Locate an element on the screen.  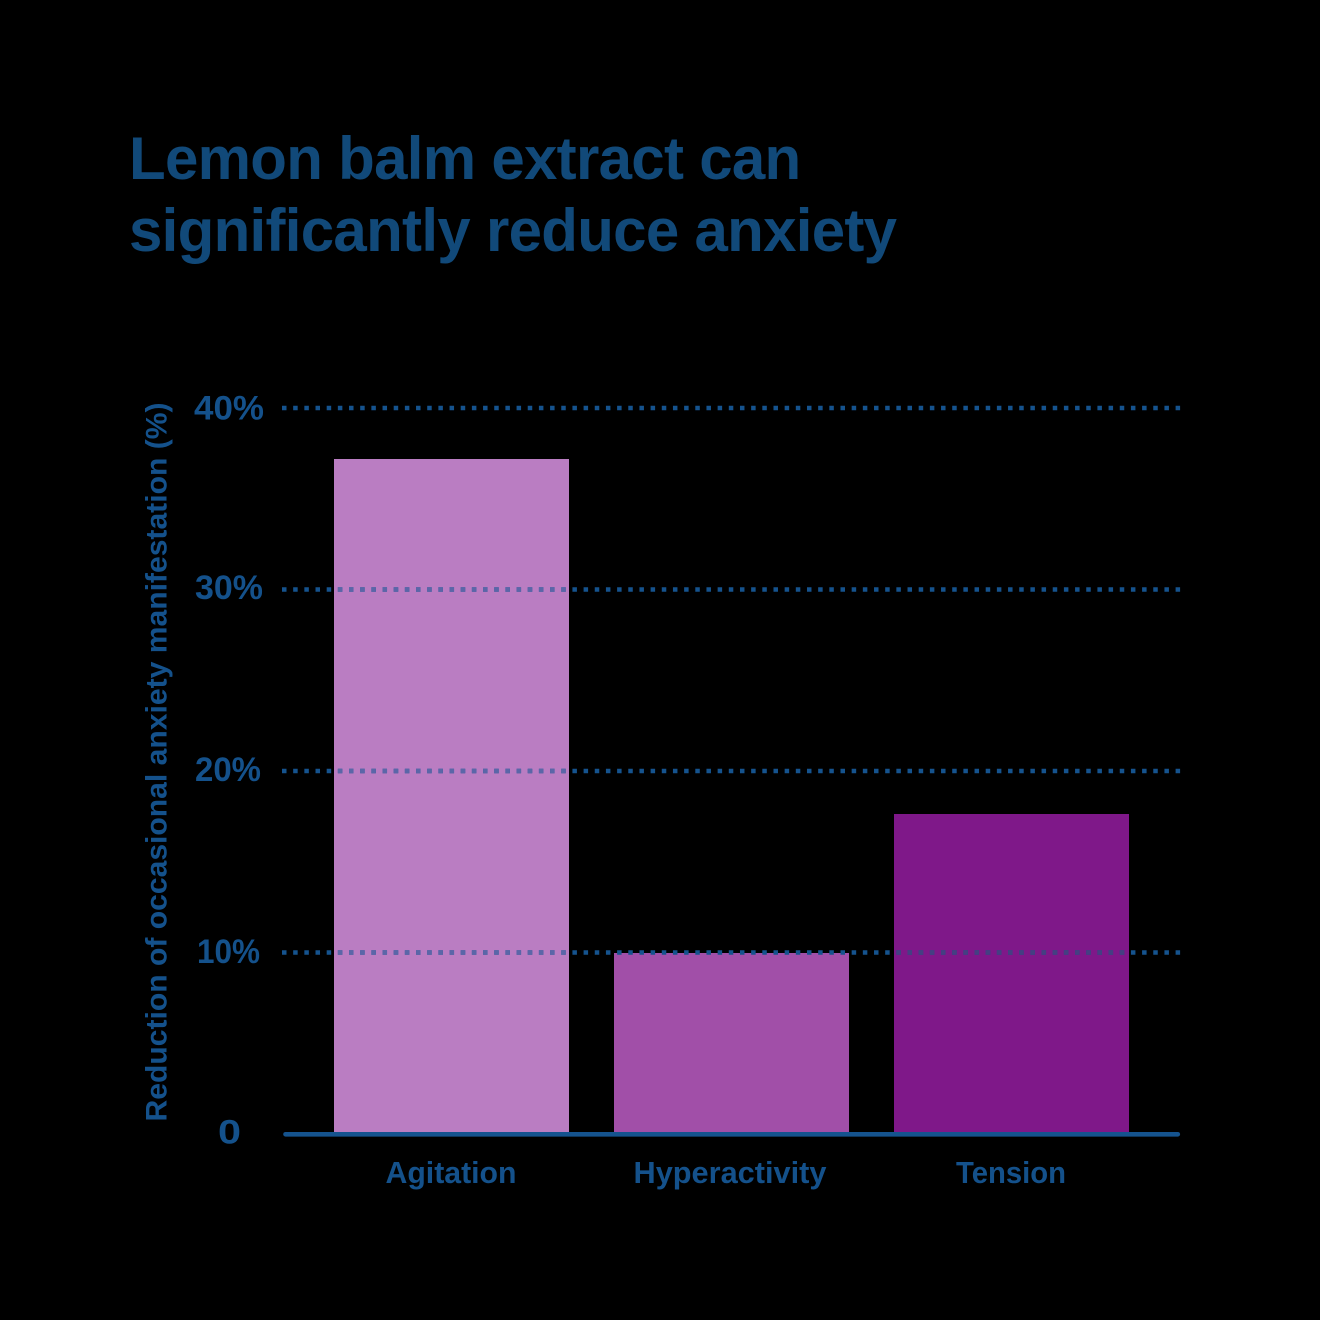
svg-text: 30% is located at coordinates (229, 588).